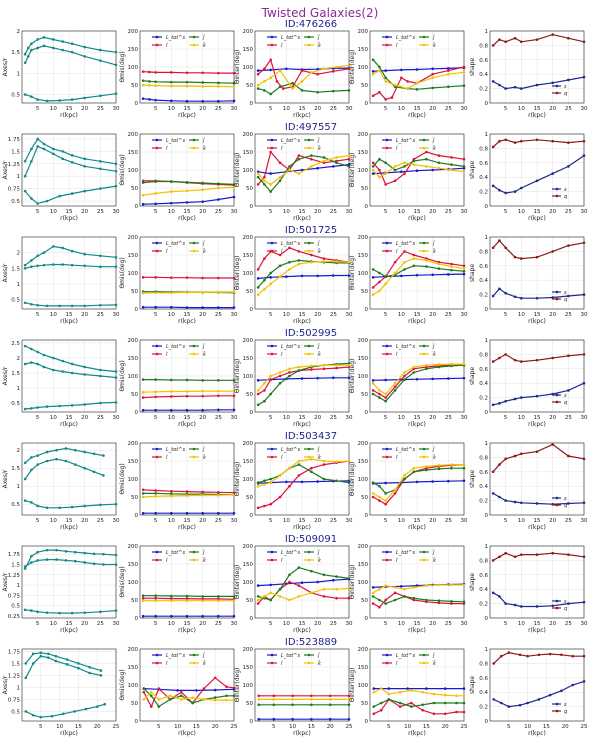 Image resolution: width=598 pixels, height=744 pixels. I want to click on y-tick-label: 0.6, so click(483, 473).